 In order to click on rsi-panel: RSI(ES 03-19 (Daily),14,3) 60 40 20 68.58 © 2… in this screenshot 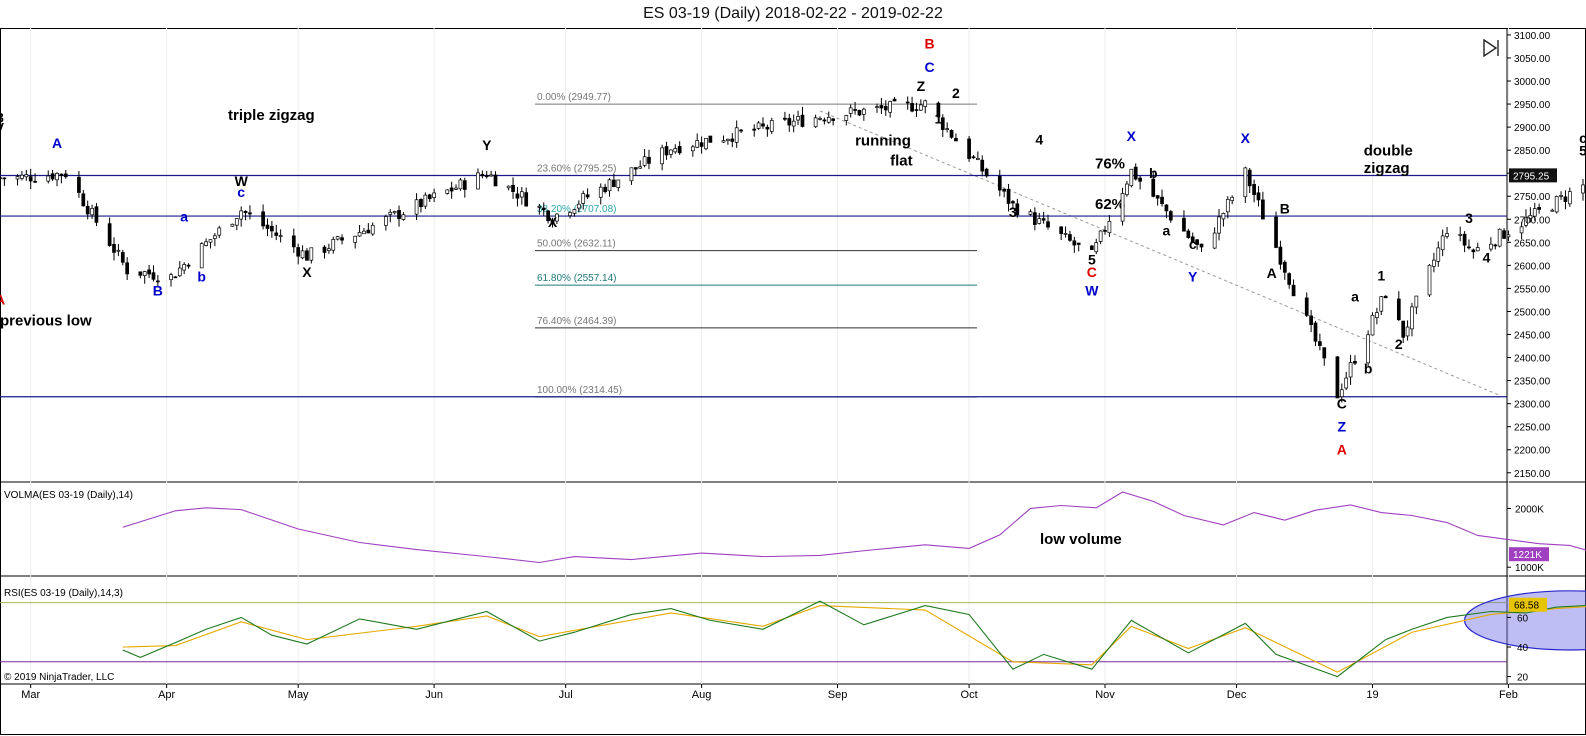, I will do `click(793, 636)`.